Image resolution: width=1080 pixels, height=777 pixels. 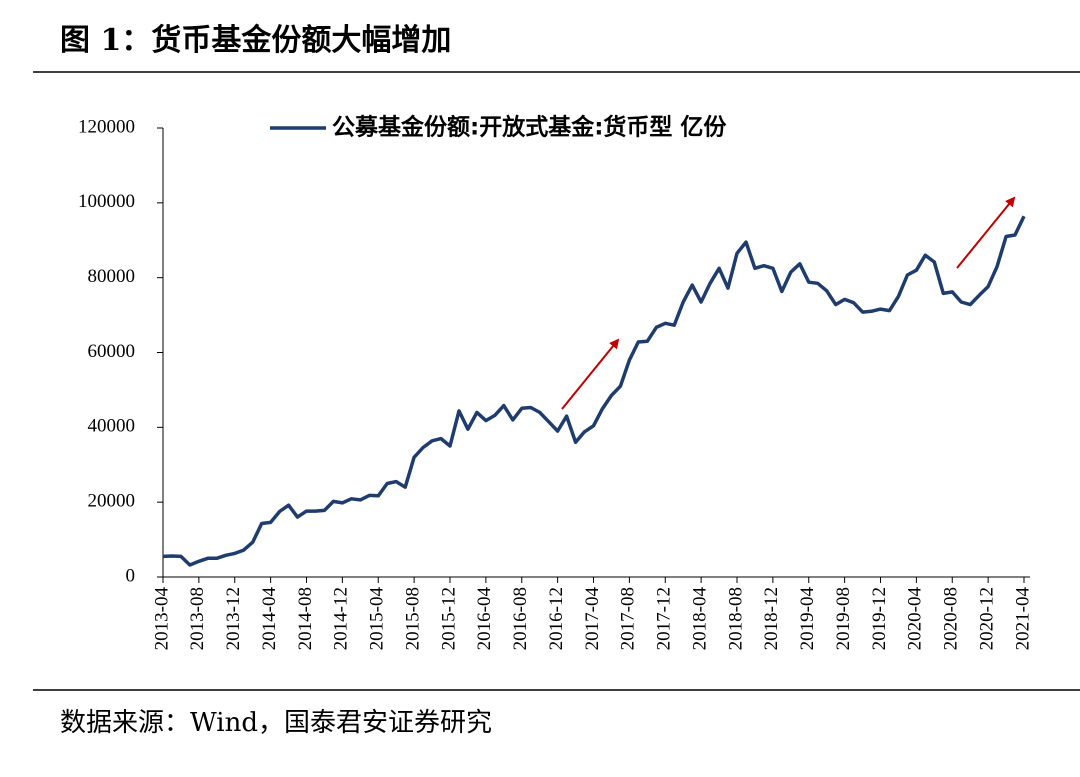 I want to click on y-tick-label: 80000, so click(x=112, y=276).